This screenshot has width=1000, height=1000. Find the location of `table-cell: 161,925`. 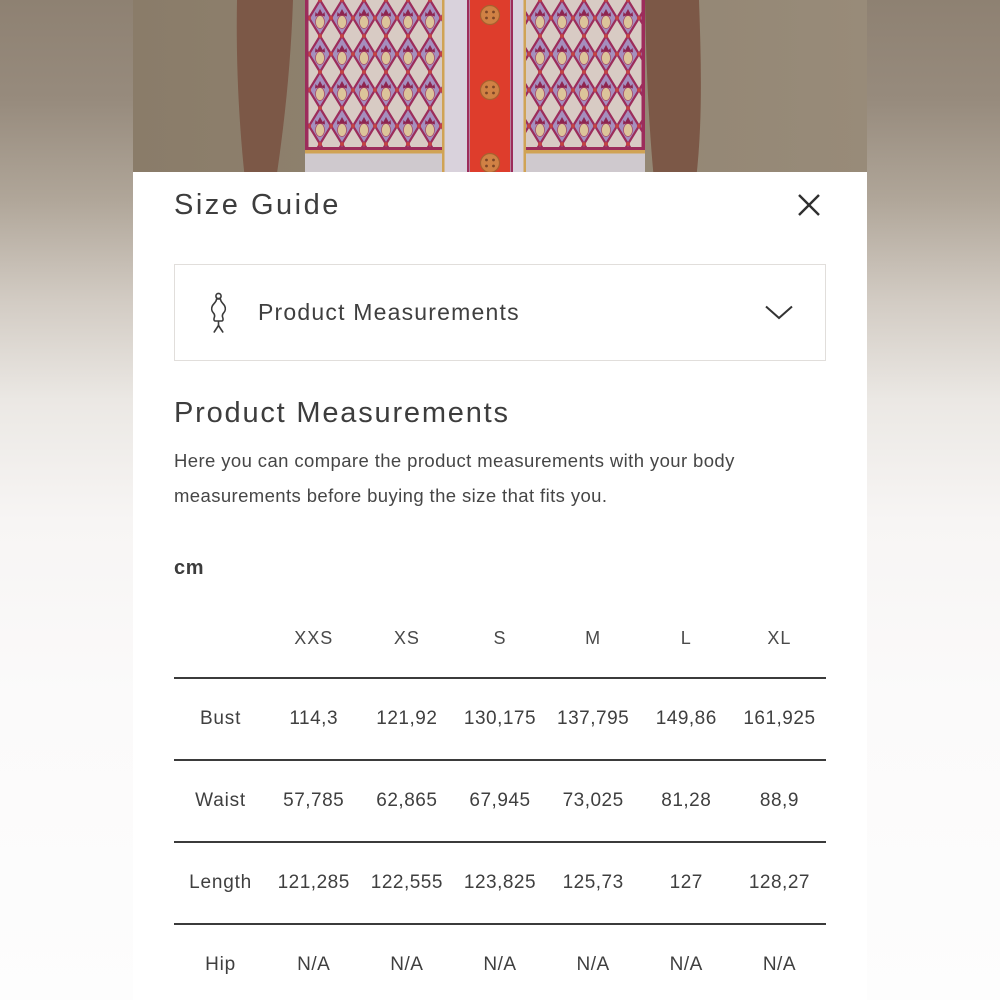

table-cell: 161,925 is located at coordinates (779, 718).